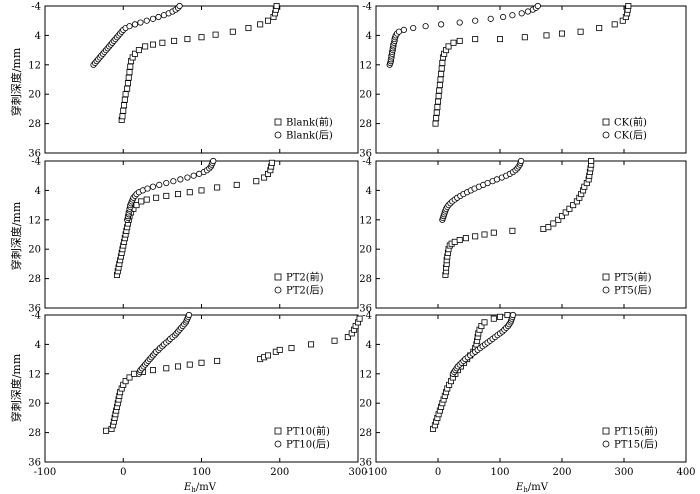  Describe the element at coordinates (636, 431) in the screenshot. I see `legend-label: PT15(前)` at that location.